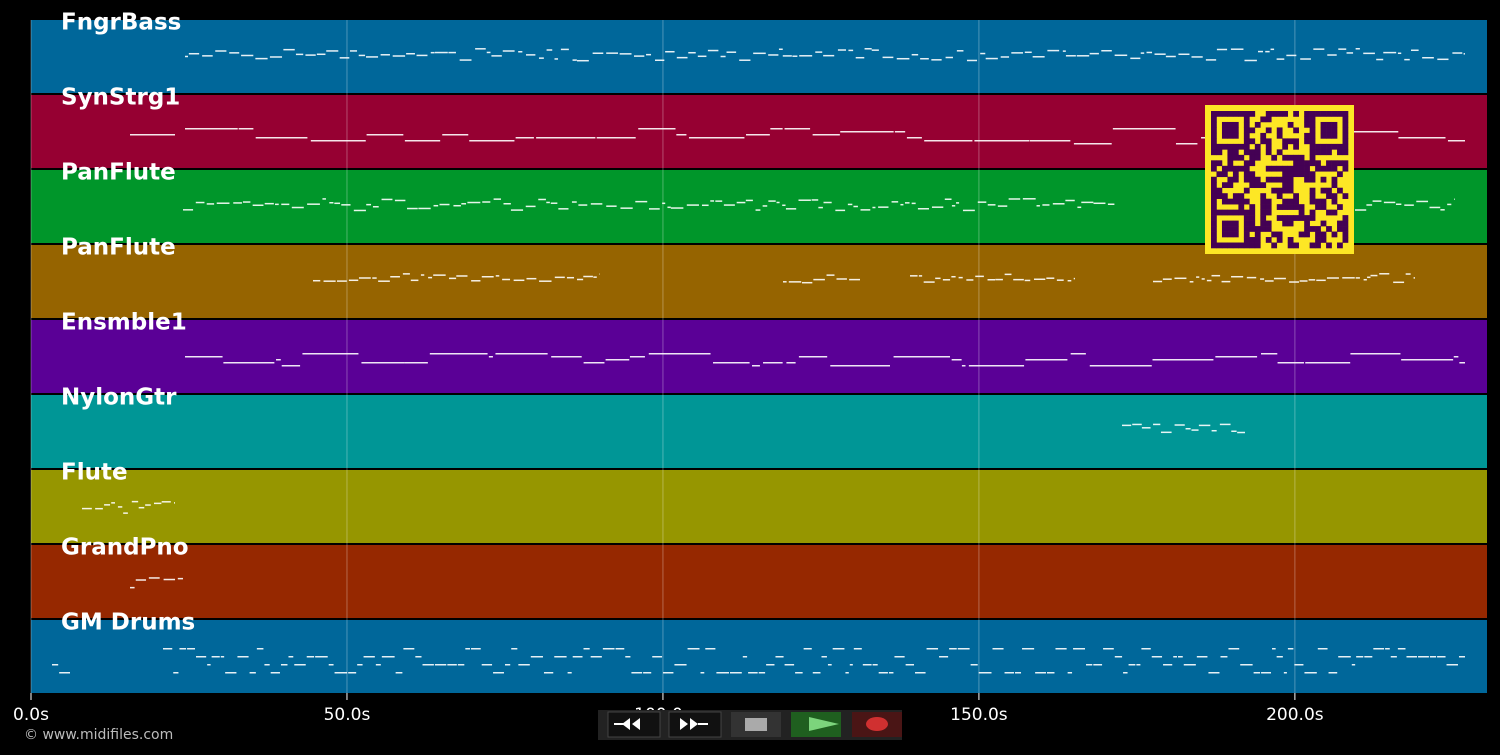 This screenshot has width=1500, height=755. Describe the element at coordinates (634, 724) in the screenshot. I see `rewind-button` at that location.